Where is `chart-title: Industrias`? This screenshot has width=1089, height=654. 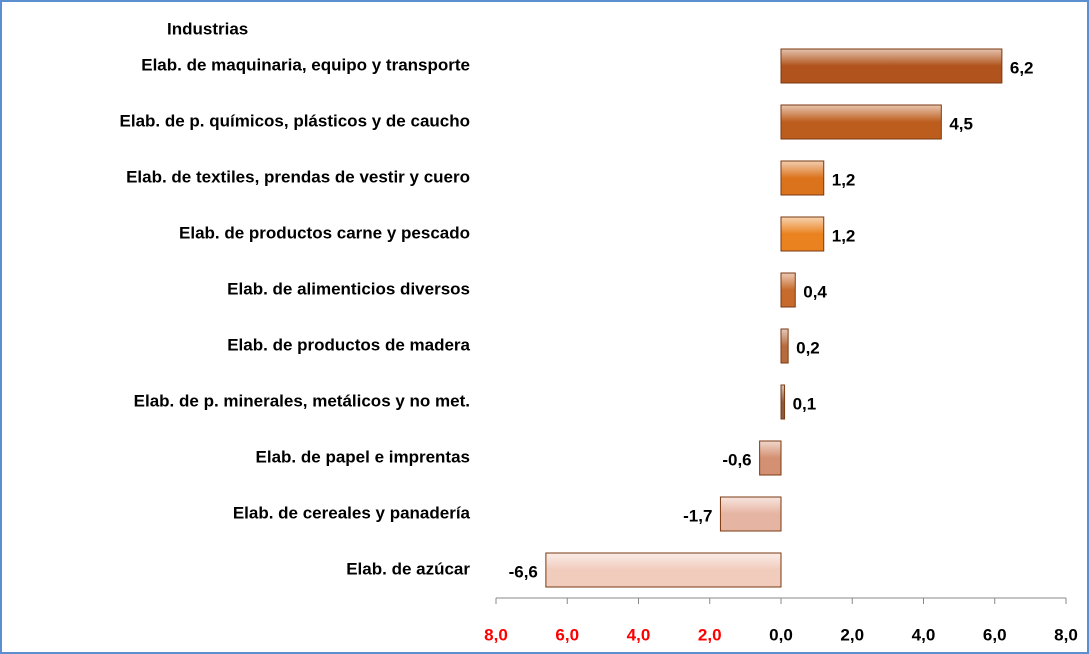 chart-title: Industrias is located at coordinates (207, 28).